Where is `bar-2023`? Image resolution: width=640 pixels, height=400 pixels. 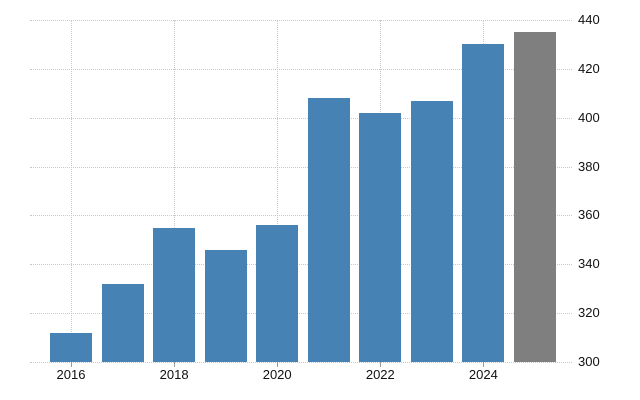 bar-2023 is located at coordinates (431, 231).